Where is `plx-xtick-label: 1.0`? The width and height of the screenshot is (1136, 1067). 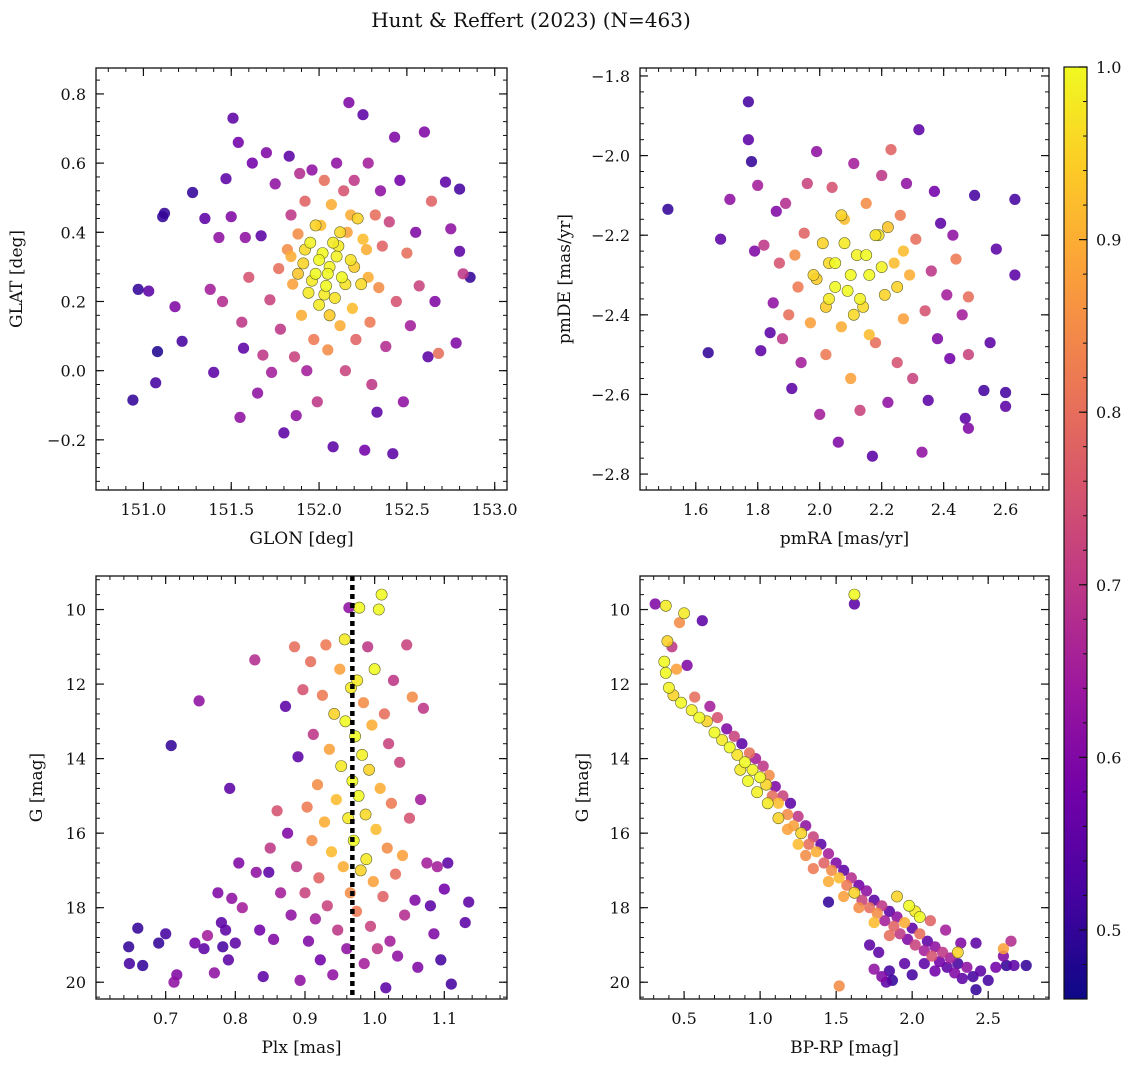 plx-xtick-label: 1.0 is located at coordinates (374, 1018).